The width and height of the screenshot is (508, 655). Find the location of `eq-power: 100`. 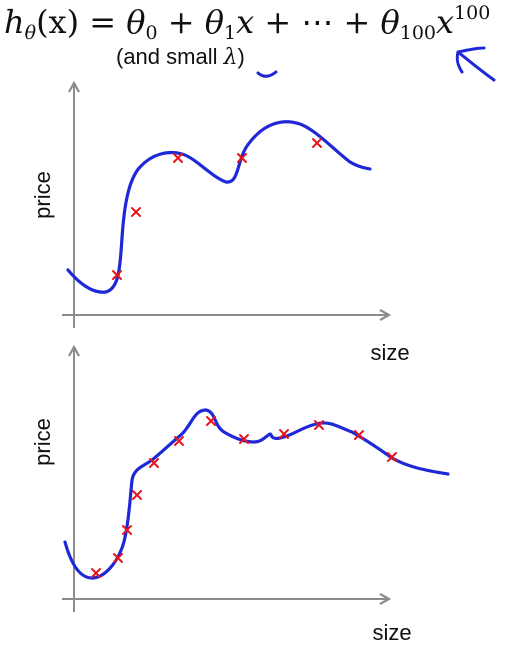

eq-power: 100 is located at coordinates (472, 13).